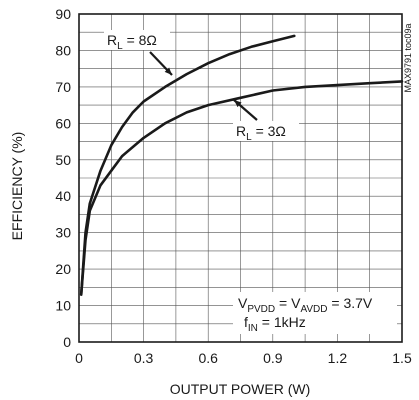  What do you see at coordinates (67, 342) in the screenshot?
I see `y-tick-label: 0` at bounding box center [67, 342].